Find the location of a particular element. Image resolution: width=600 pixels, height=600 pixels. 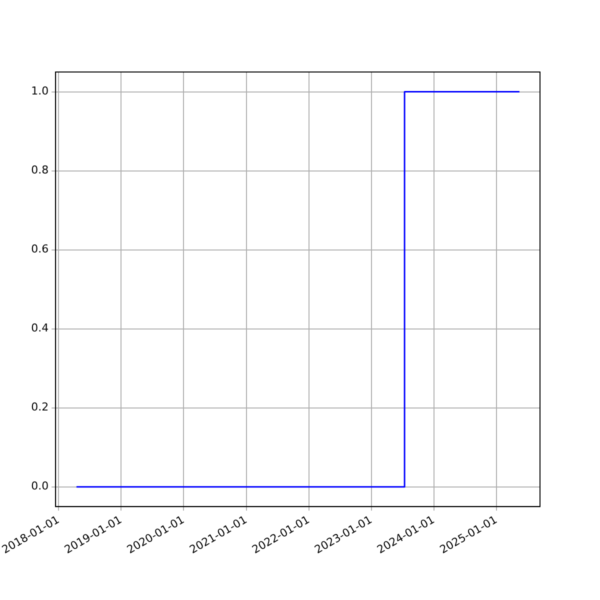

y-tick-label: 0.0 is located at coordinates (40, 486).